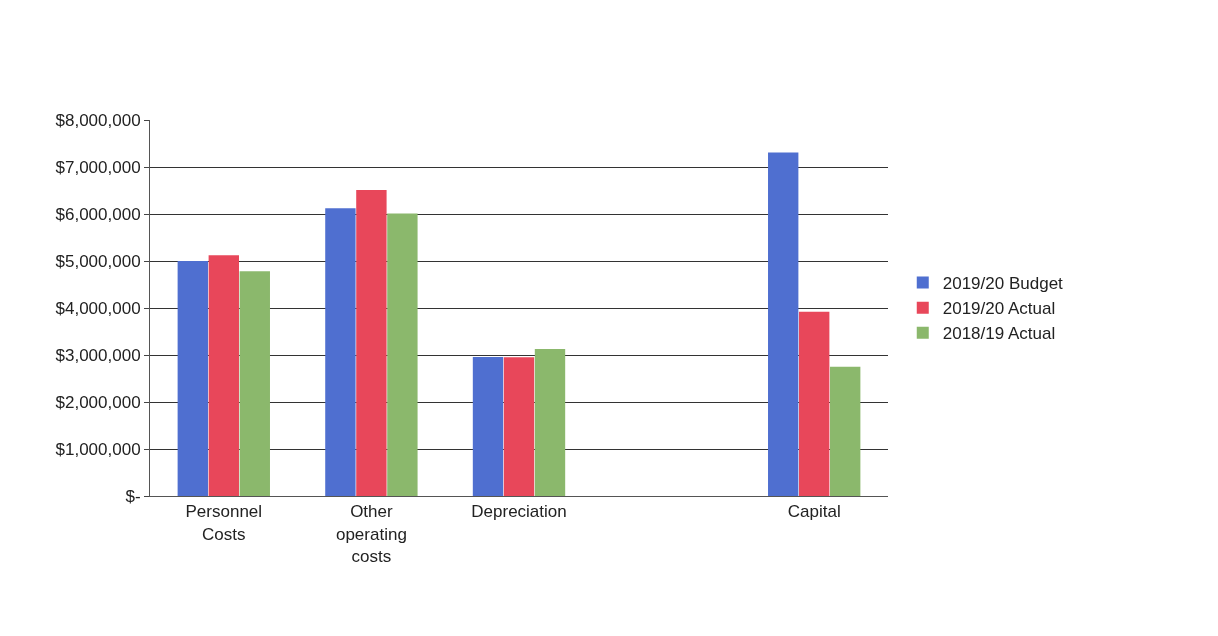 This screenshot has height=636, width=1218. What do you see at coordinates (371, 534) in the screenshot?
I see `x-tick-label: Other operating costs` at bounding box center [371, 534].